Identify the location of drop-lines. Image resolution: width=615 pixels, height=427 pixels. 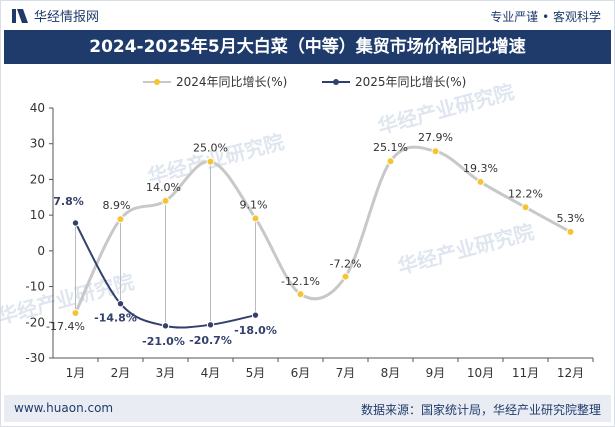
(165, 243).